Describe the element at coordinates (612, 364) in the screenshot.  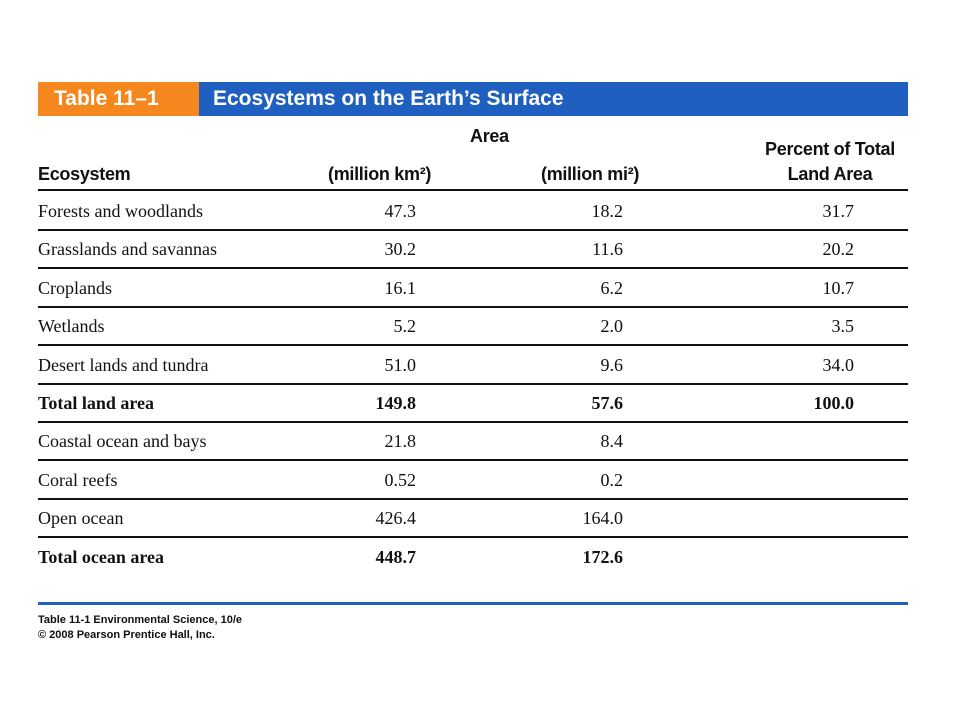
I see `mi2-cell: 9.6` at that location.